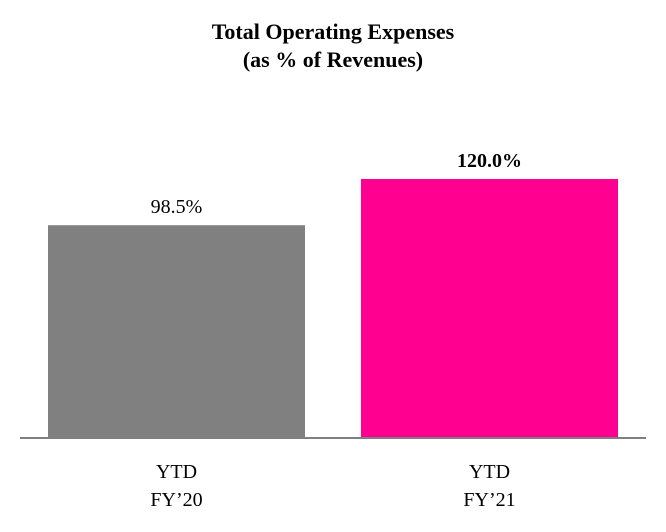 Image resolution: width=666 pixels, height=532 pixels. I want to click on value-label-1: 120.0%, so click(489, 161).